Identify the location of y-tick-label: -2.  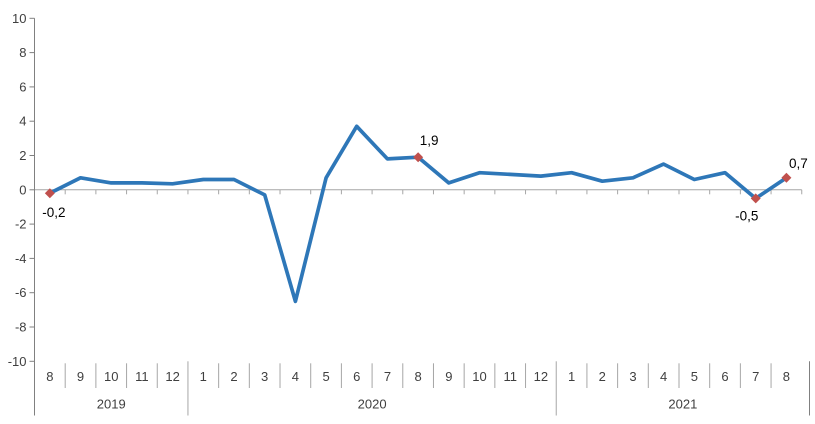
(21, 224).